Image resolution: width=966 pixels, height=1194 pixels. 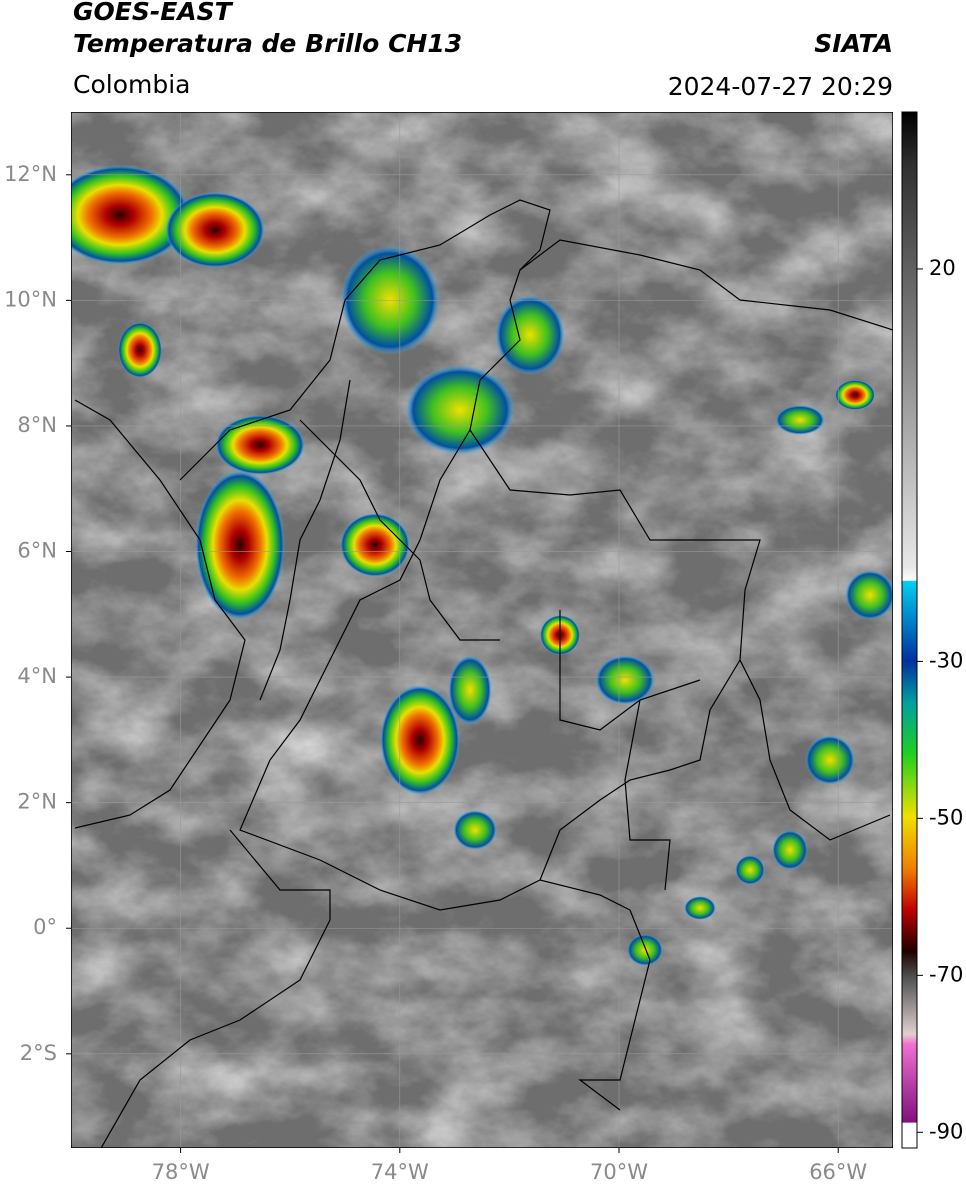 I want to click on colorbar-tick-label: 20, so click(x=942, y=268).